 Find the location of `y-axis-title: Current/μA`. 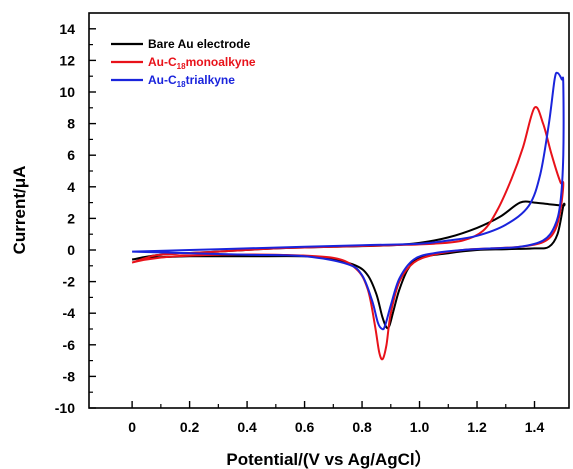

y-axis-title: Current/μA is located at coordinates (19, 210).